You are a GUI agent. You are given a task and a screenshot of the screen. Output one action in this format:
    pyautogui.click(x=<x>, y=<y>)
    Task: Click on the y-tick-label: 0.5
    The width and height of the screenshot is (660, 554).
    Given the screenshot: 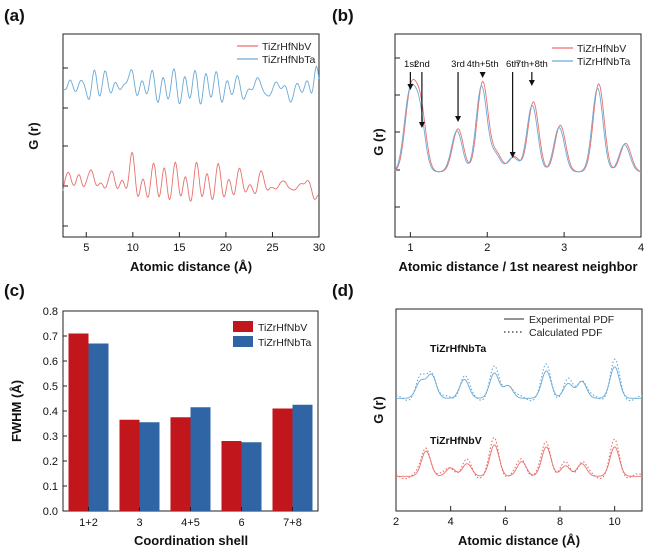 What is the action you would take?
    pyautogui.click(x=50, y=387)
    